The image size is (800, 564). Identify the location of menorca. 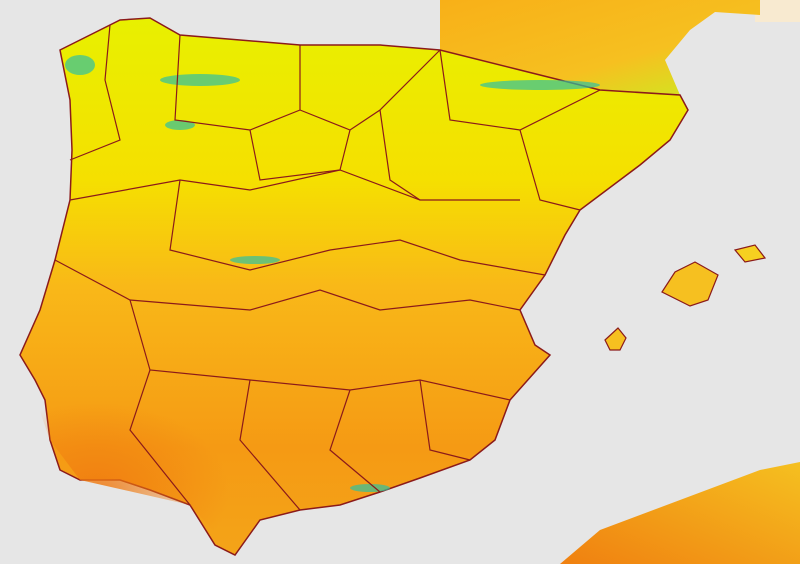
(750, 253).